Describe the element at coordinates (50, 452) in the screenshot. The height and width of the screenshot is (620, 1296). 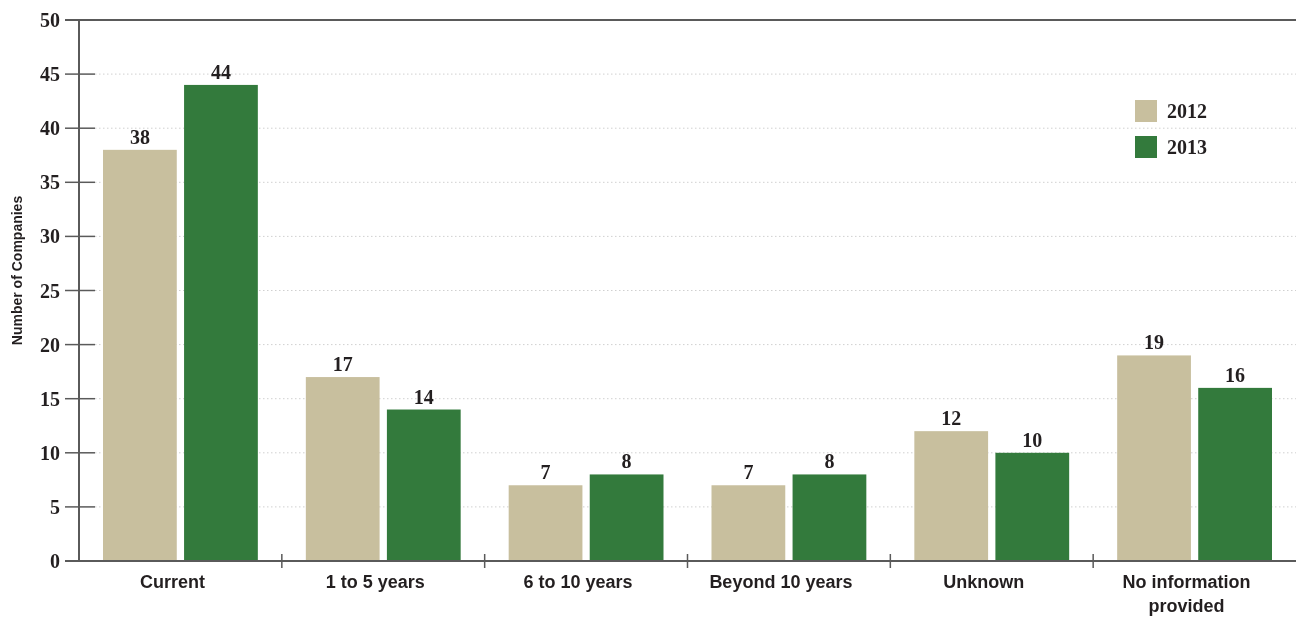
I see `y-tick-label: 10` at that location.